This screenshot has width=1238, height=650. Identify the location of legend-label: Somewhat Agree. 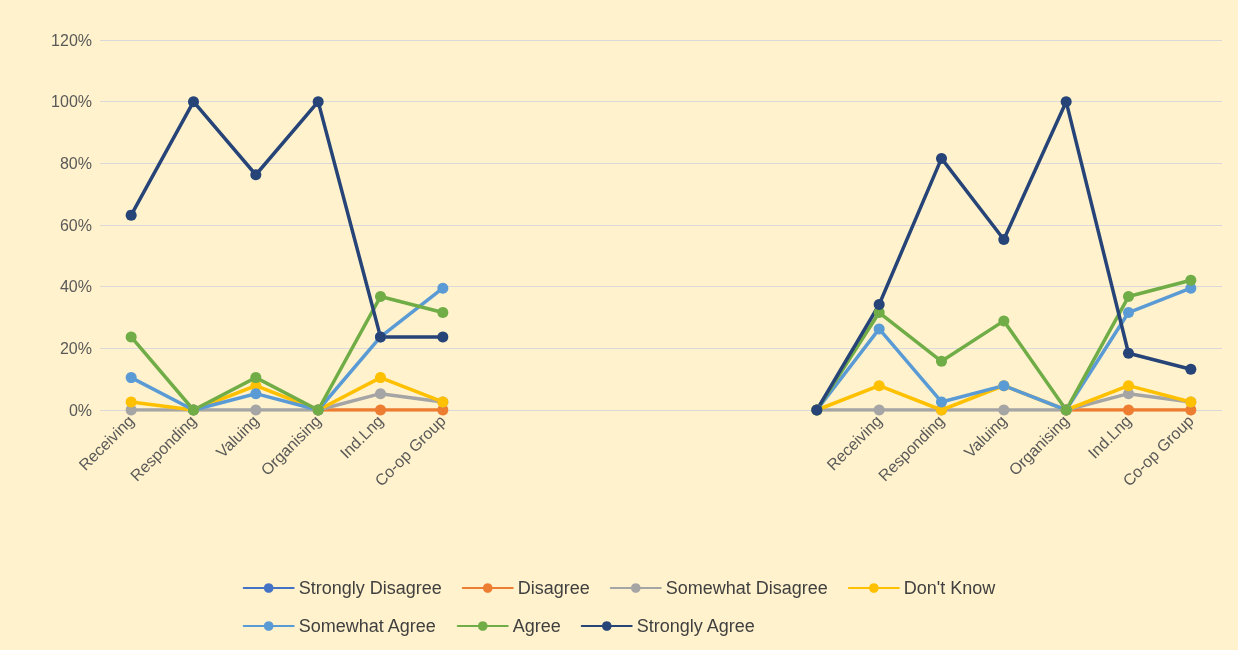
(367, 626).